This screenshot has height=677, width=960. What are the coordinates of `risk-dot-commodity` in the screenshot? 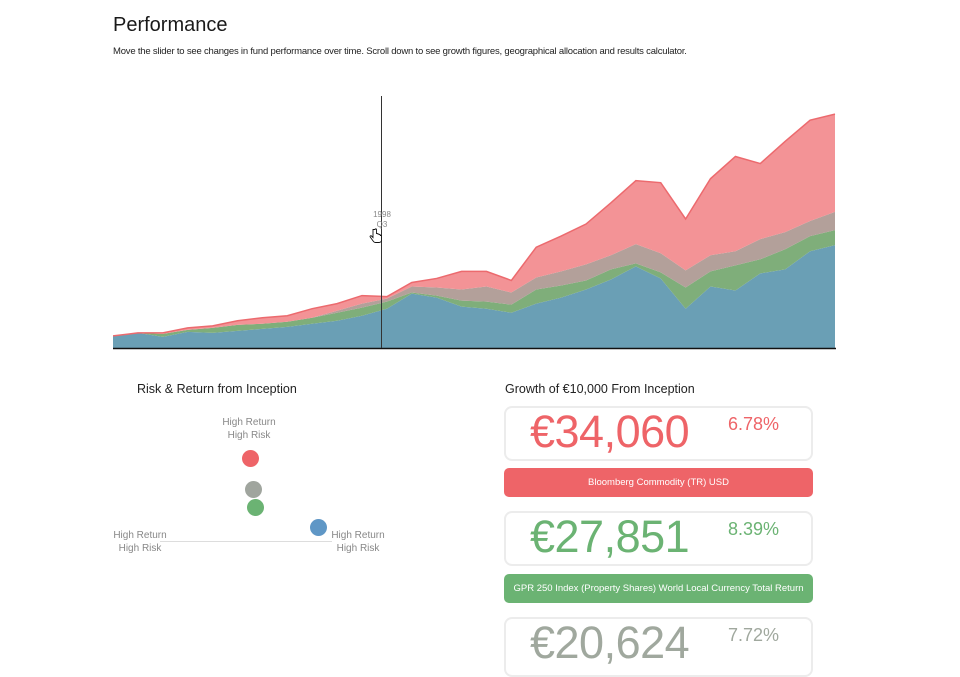 It's located at (250, 458).